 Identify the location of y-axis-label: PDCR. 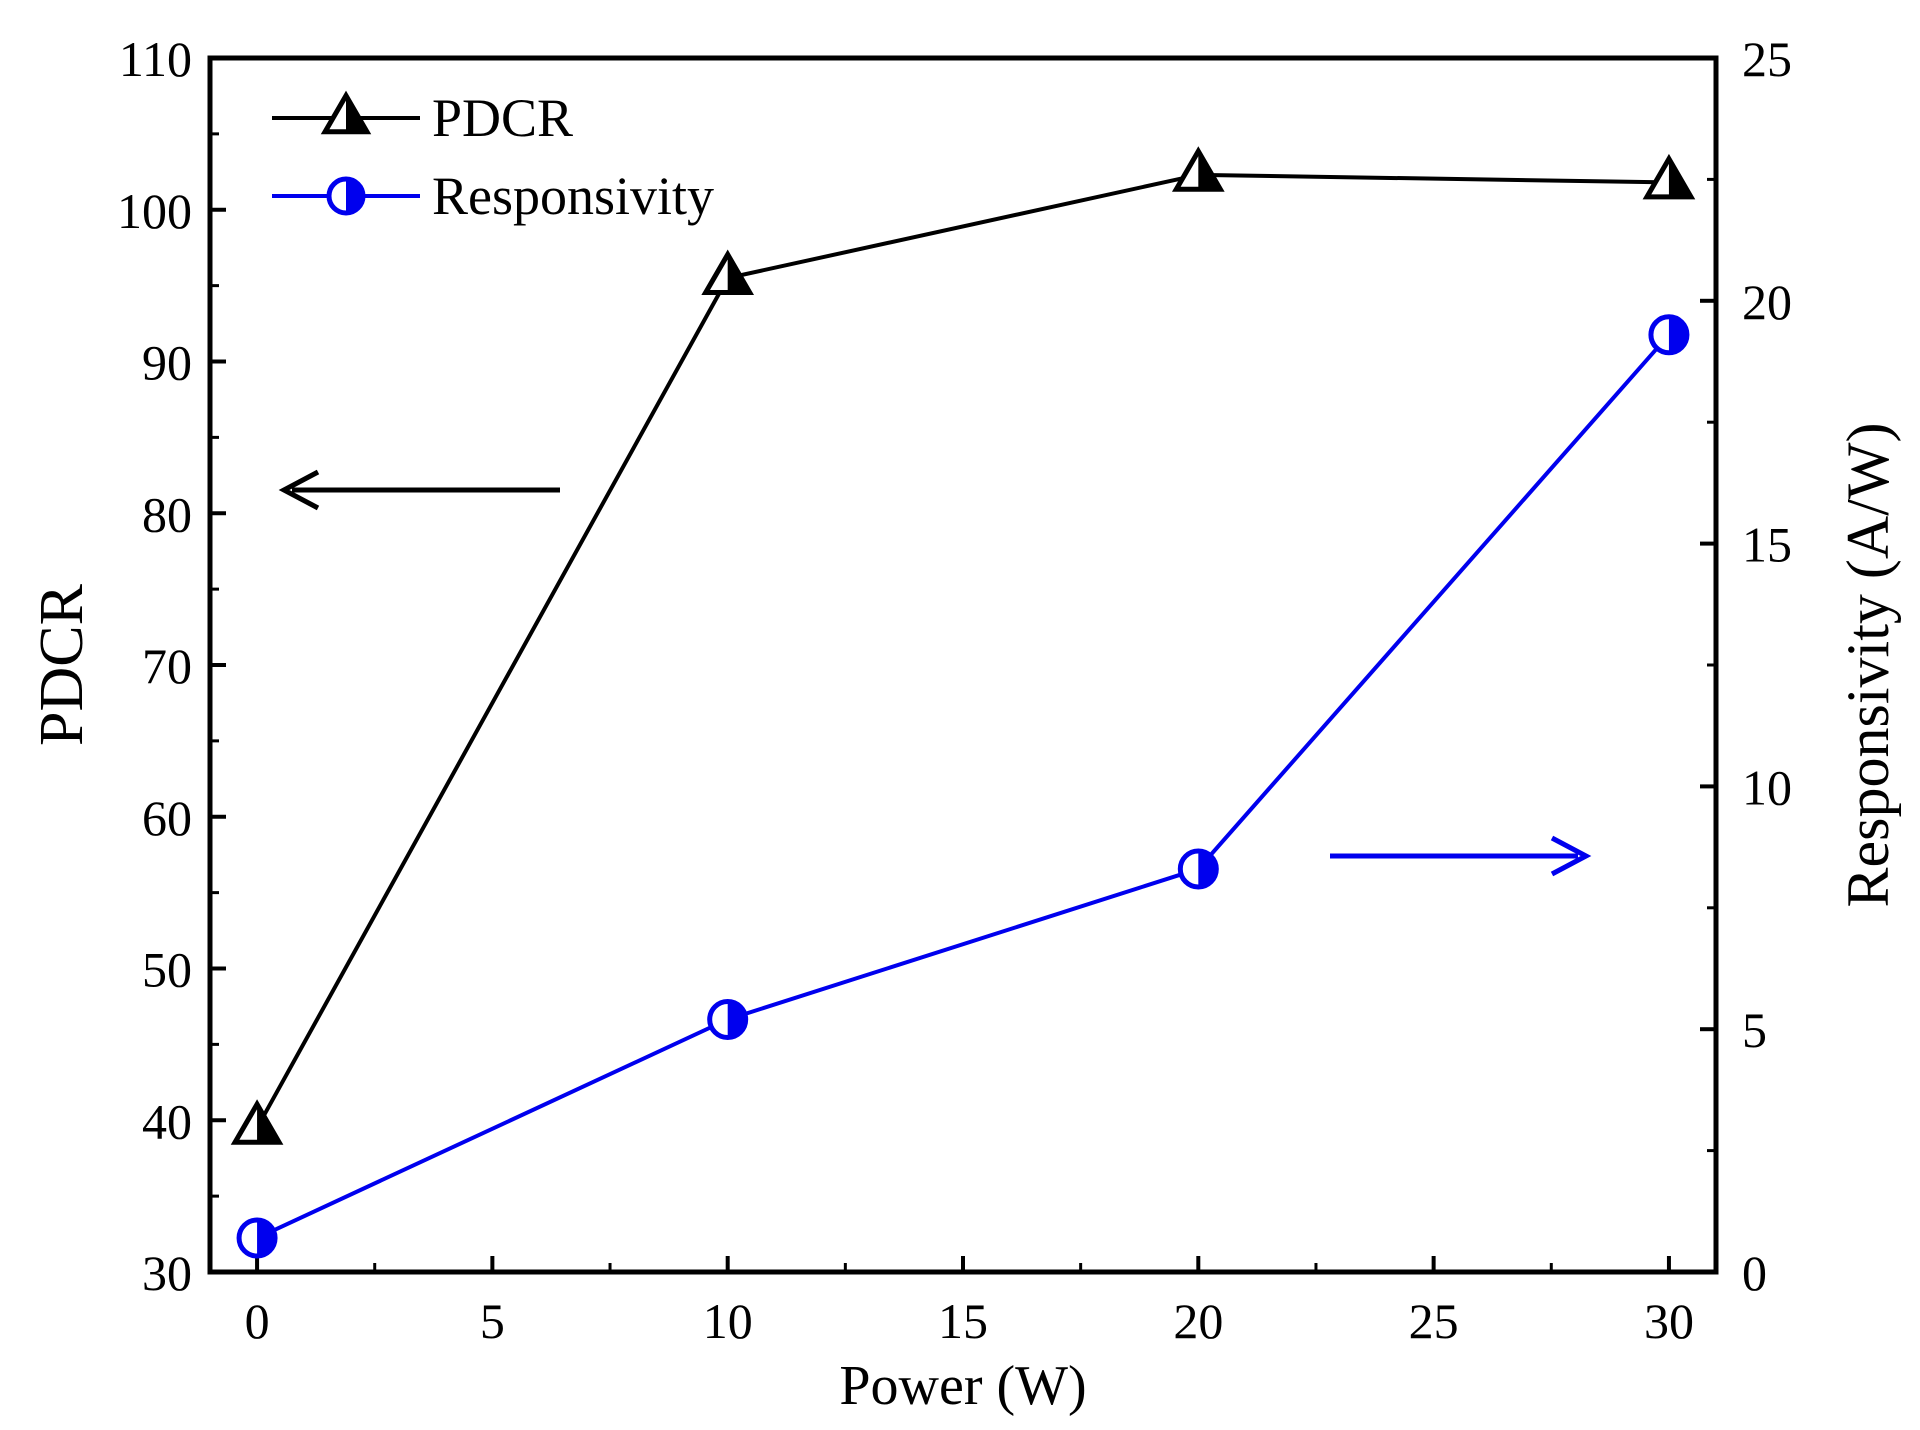
(62, 664).